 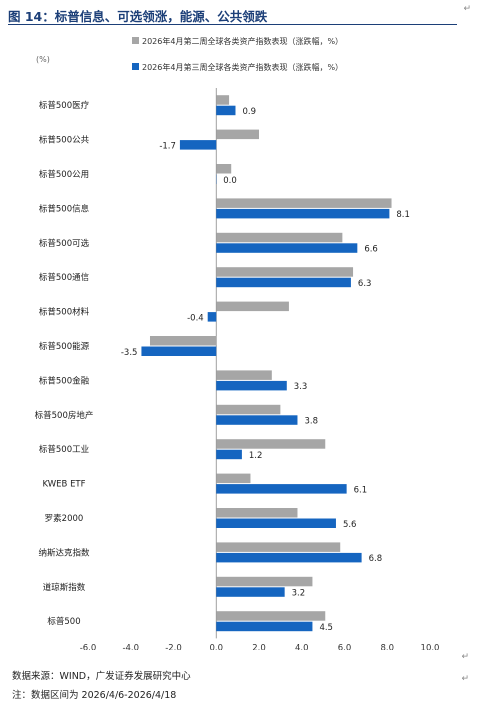 What do you see at coordinates (259, 646) in the screenshot?
I see `x-tick-label: 2.0` at bounding box center [259, 646].